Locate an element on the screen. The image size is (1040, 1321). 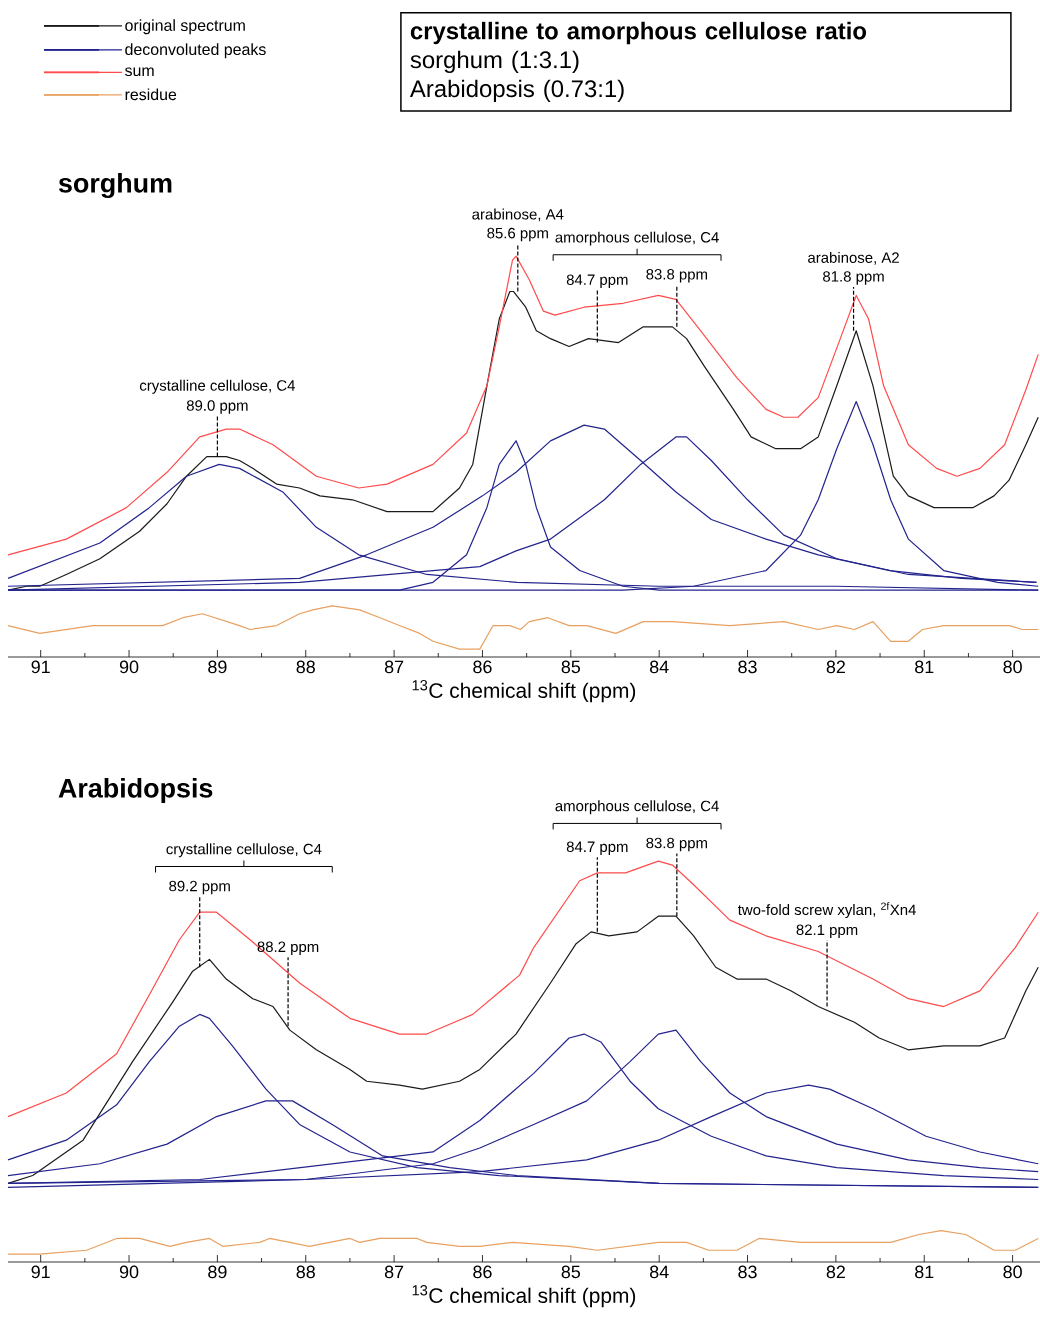
text: crystalline cellulose, C4 is located at coordinates (244, 850).